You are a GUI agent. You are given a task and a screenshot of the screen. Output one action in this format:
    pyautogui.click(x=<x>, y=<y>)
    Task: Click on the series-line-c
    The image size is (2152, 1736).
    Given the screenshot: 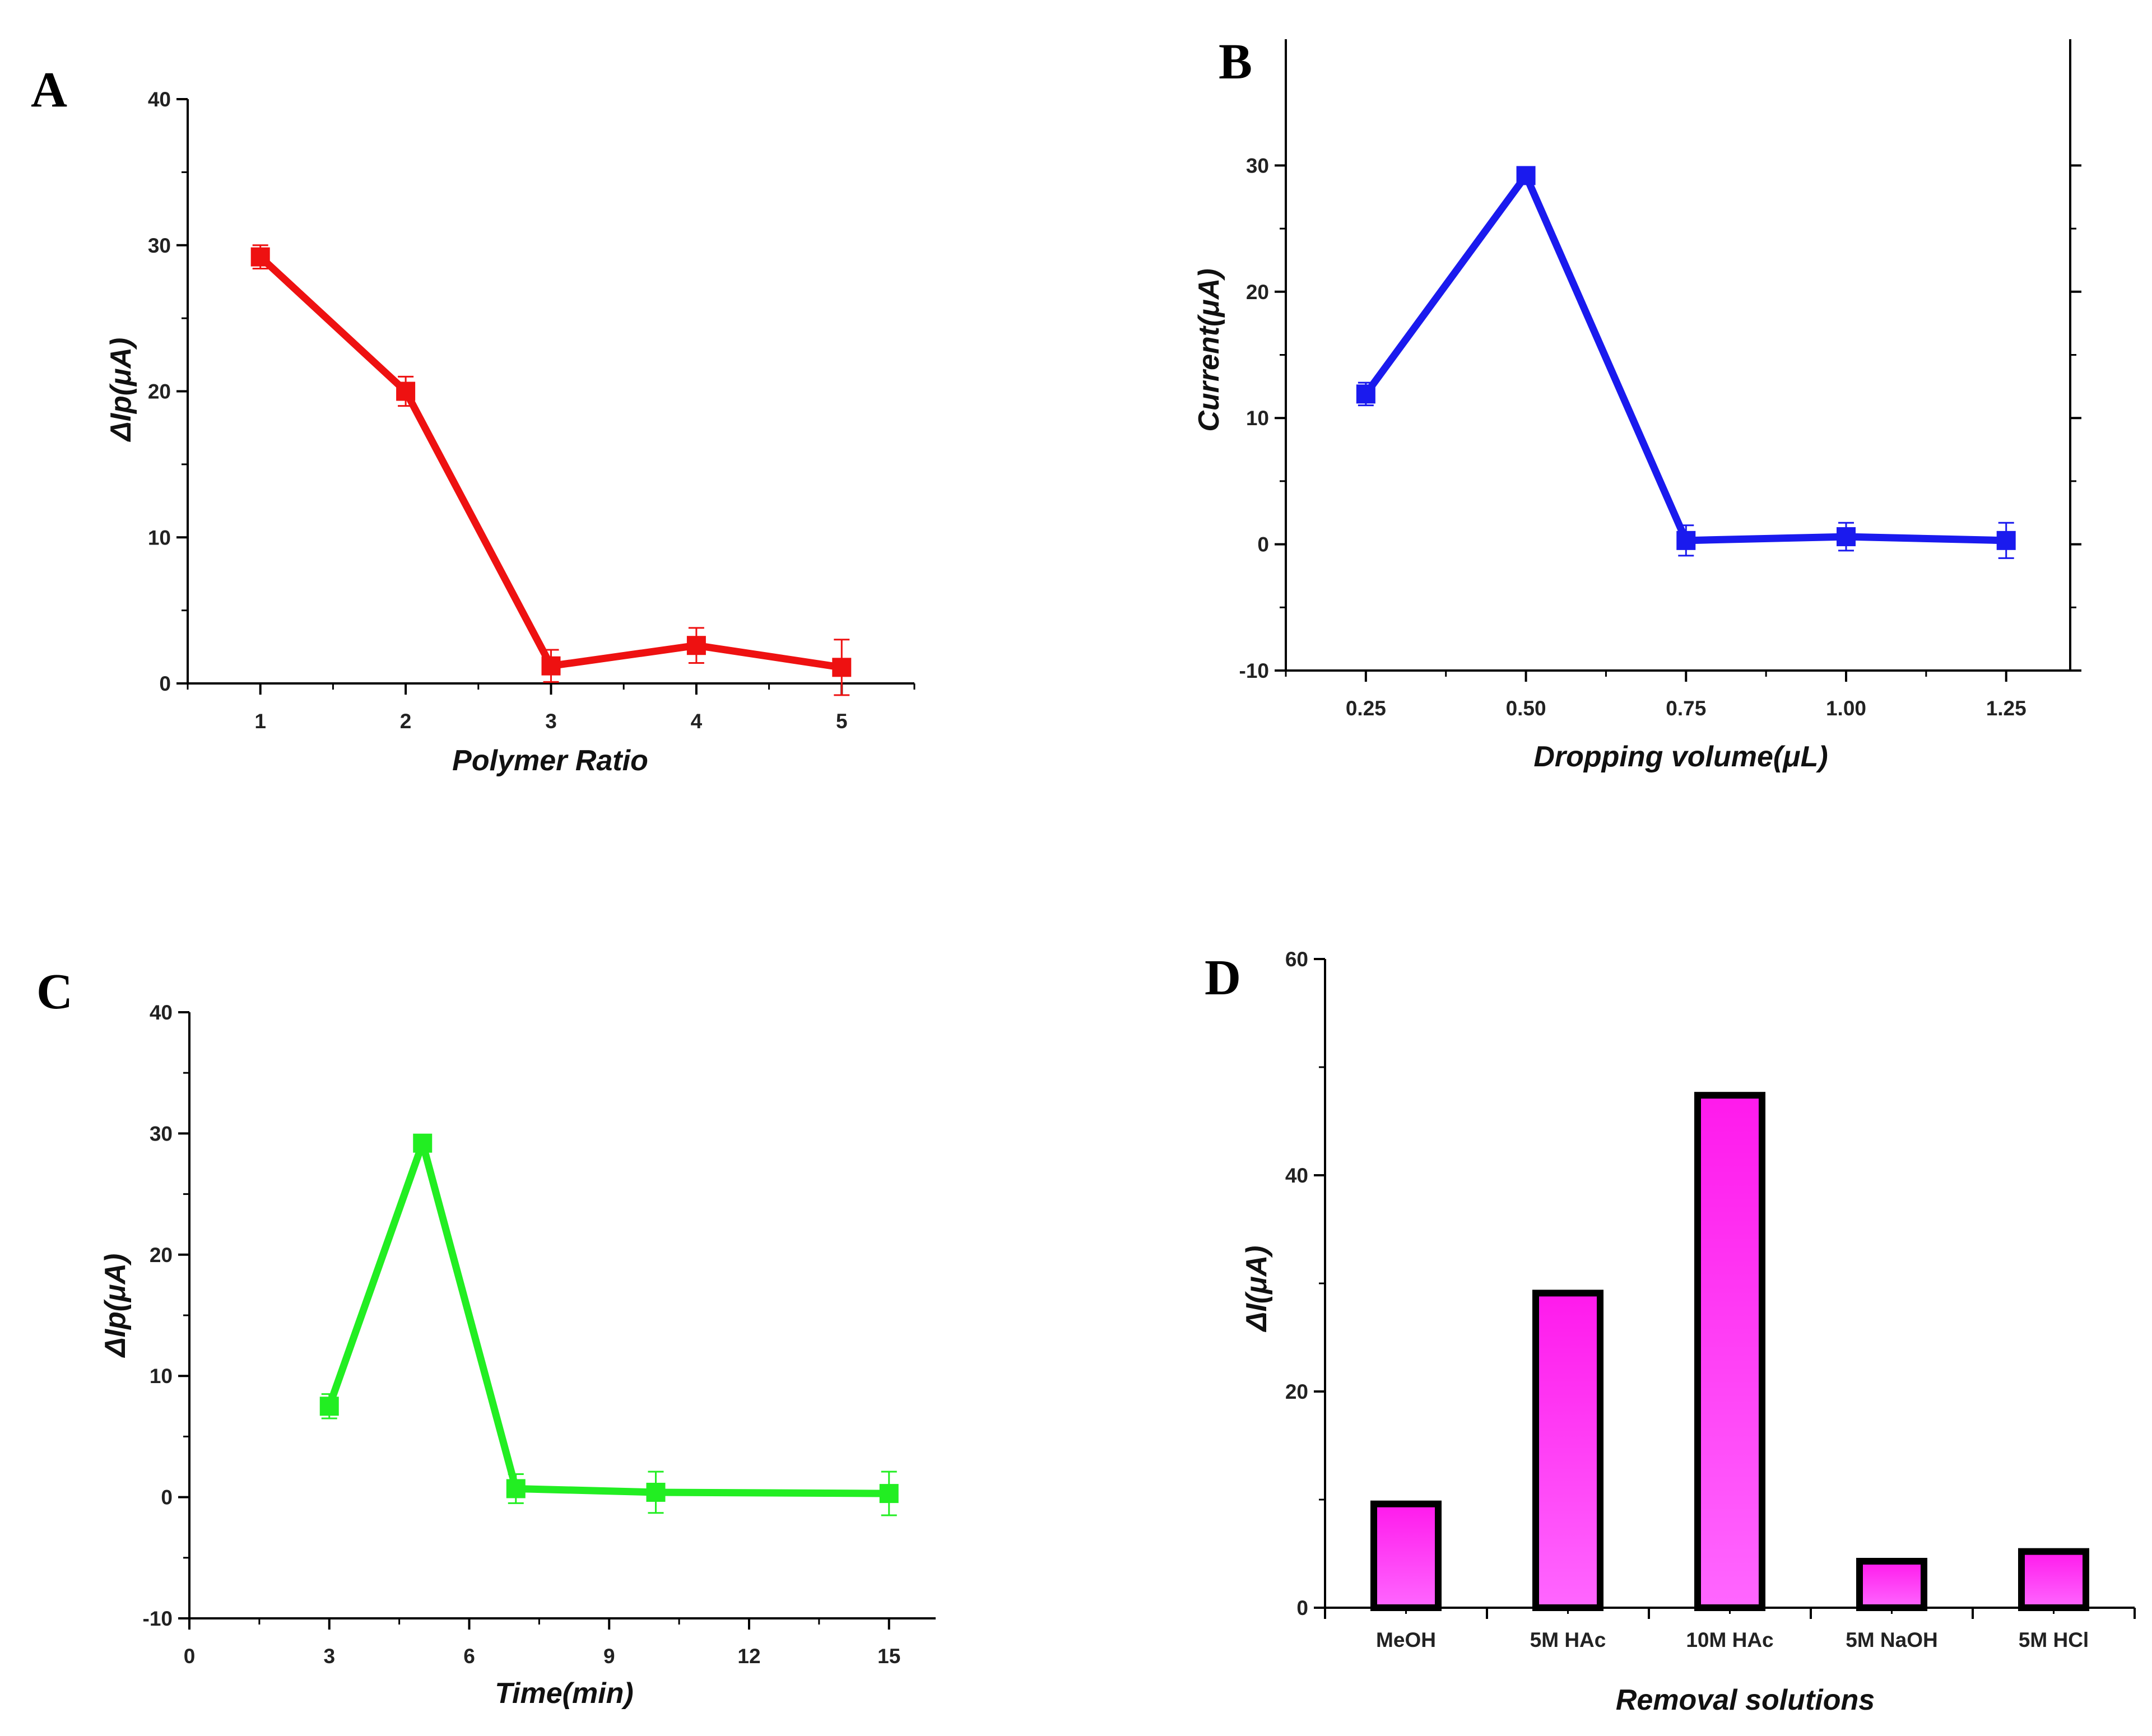 What is the action you would take?
    pyautogui.click(x=607, y=1318)
    